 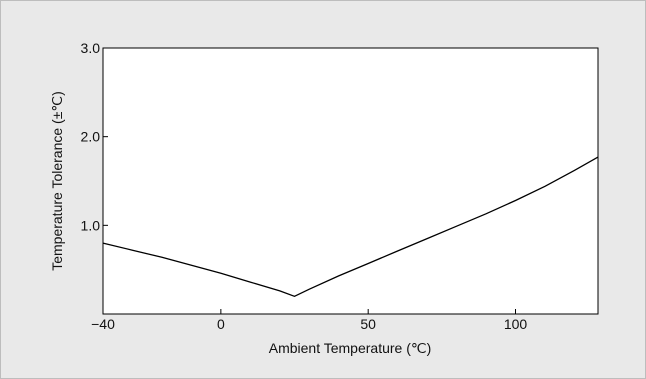 I want to click on y-tick-label: 1.0, so click(x=91, y=225).